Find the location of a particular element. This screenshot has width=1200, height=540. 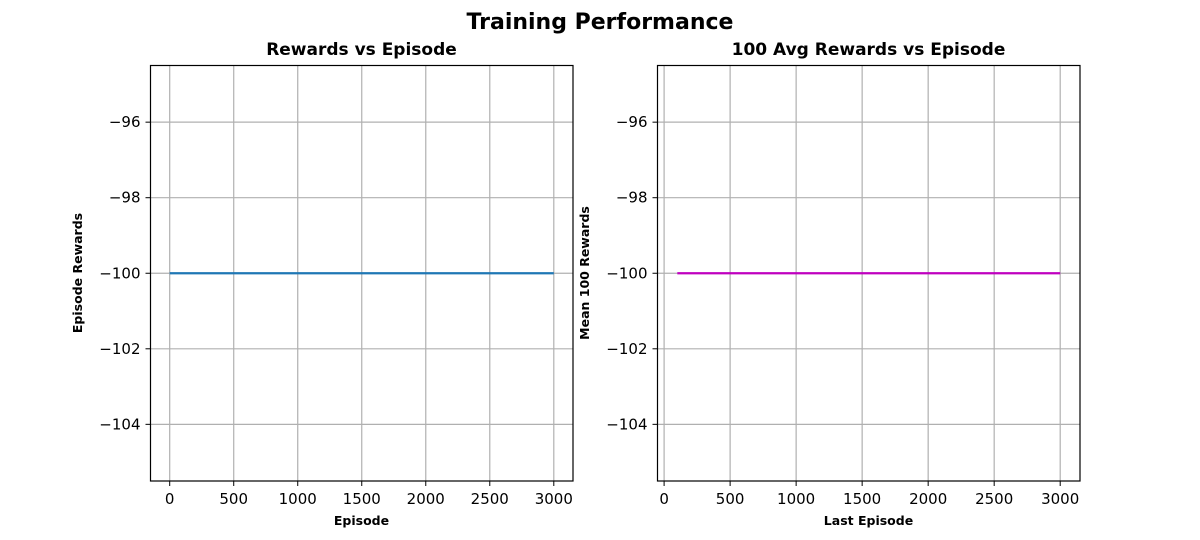

figure-title: Training Performance is located at coordinates (600, 22).